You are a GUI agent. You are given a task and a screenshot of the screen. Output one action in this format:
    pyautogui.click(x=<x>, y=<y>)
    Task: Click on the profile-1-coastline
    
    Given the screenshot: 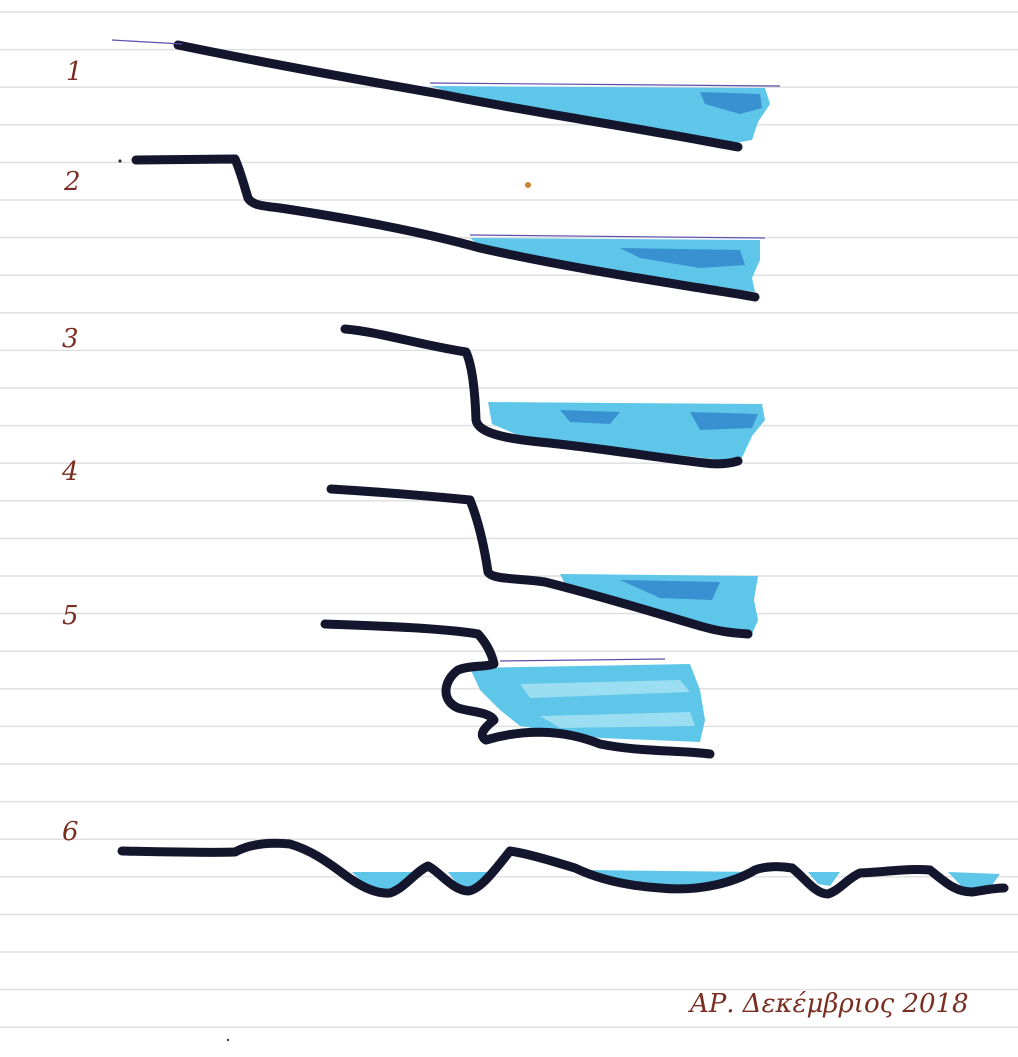 What is the action you would take?
    pyautogui.click(x=458, y=96)
    